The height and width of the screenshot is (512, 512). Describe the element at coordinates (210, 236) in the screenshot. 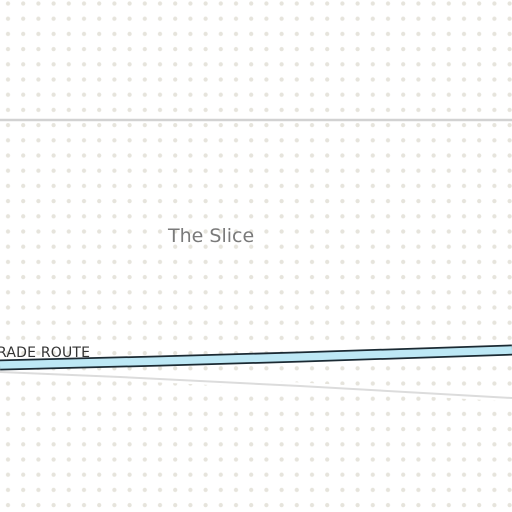

I see `place-label-the-slice: The Slice` at that location.